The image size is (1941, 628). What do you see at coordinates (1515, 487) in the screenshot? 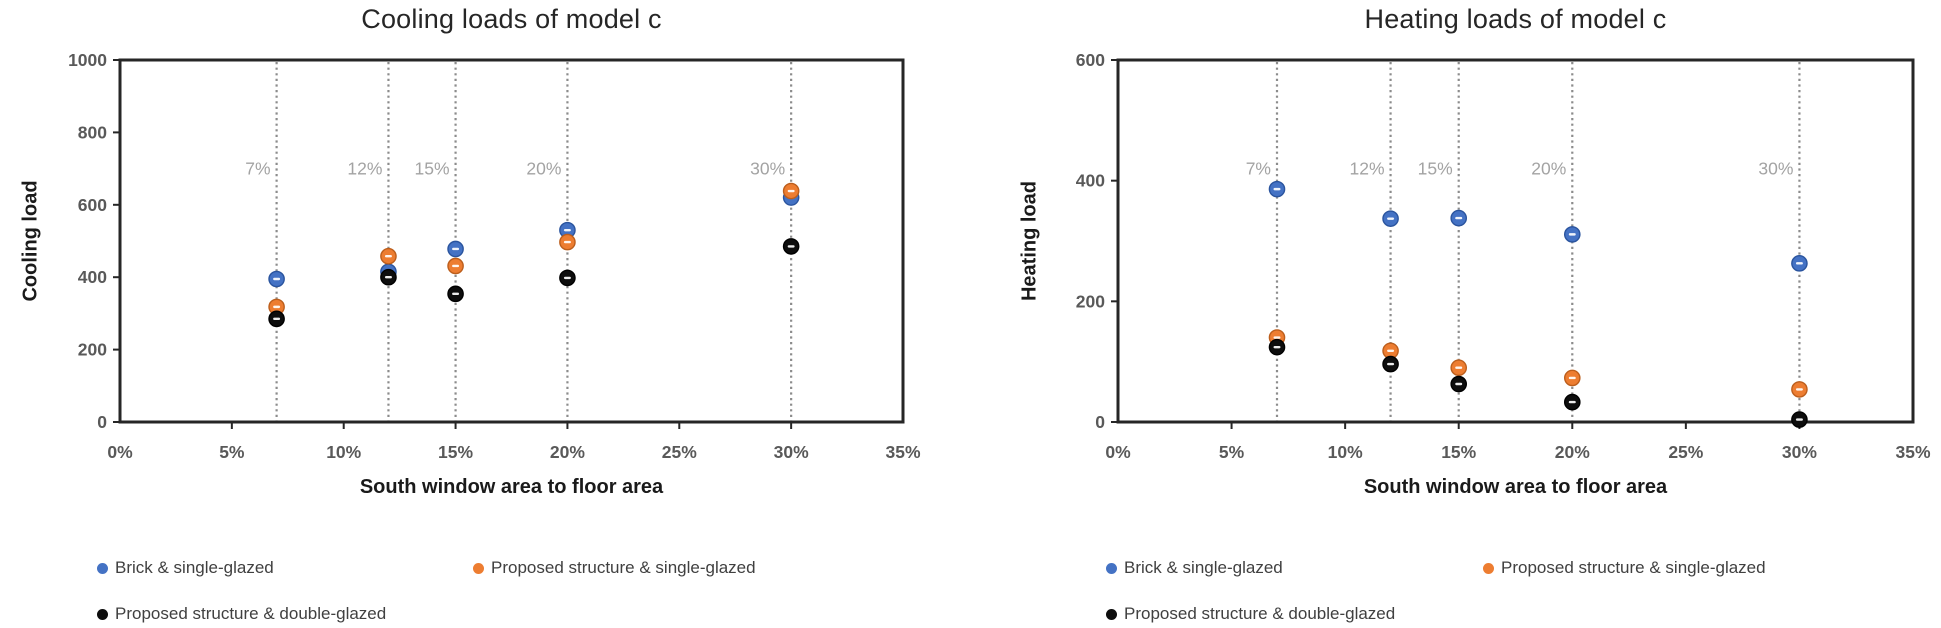
I see `heating-x-axis-title: South window area to floor area` at bounding box center [1515, 487].